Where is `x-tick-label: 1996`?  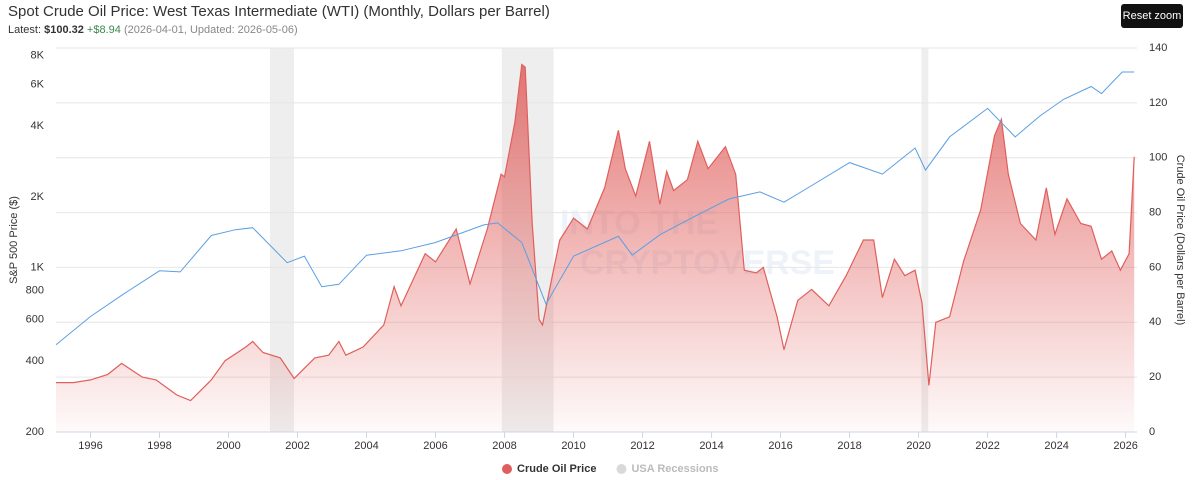
x-tick-label: 1996 is located at coordinates (90, 446).